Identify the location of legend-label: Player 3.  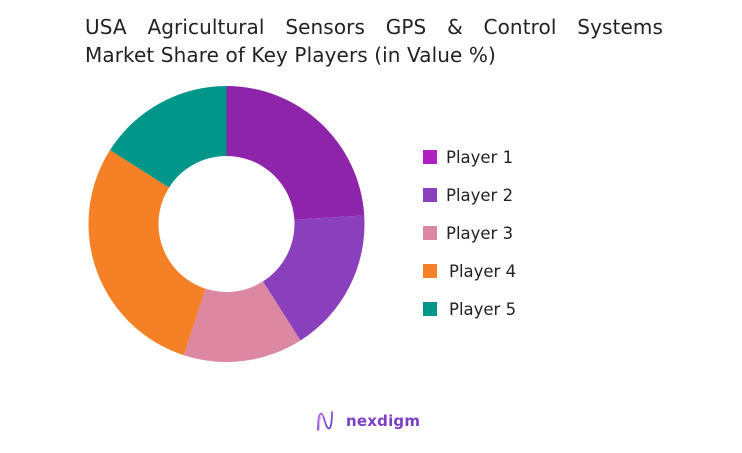
(480, 233).